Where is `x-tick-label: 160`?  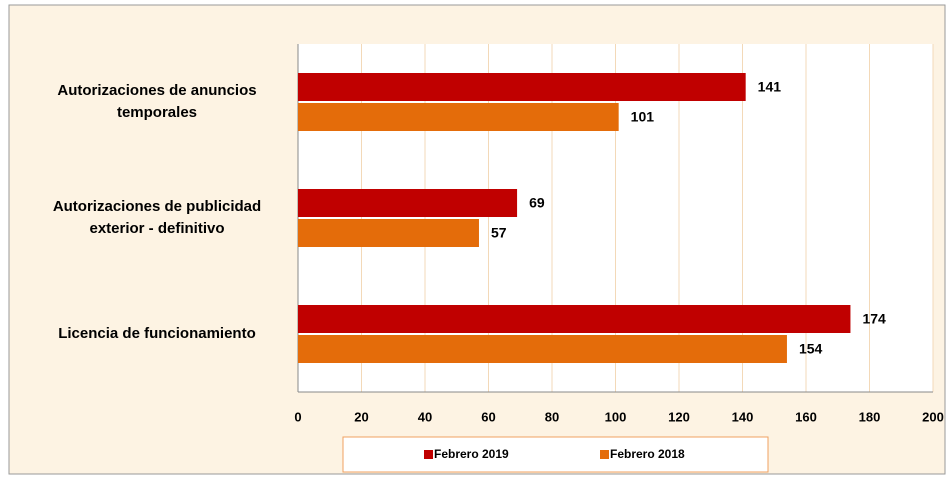 x-tick-label: 160 is located at coordinates (806, 416).